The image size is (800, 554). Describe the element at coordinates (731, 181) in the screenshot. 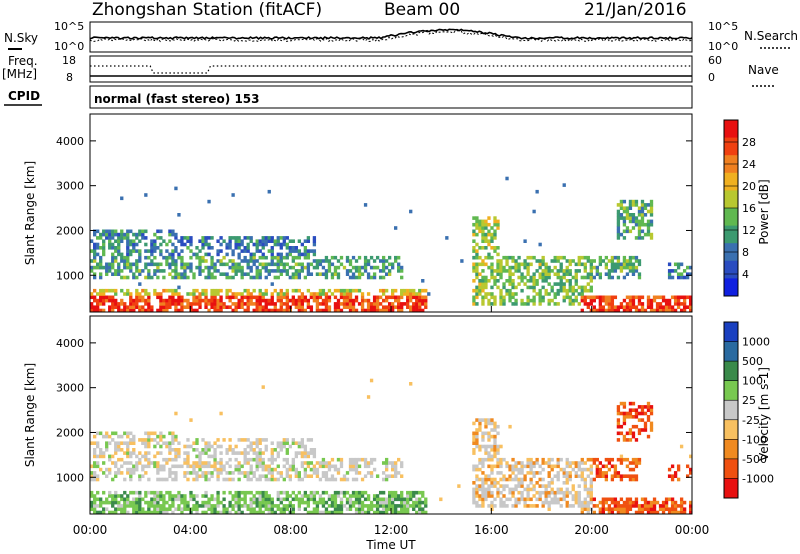

I see `colorbar-swatch` at that location.